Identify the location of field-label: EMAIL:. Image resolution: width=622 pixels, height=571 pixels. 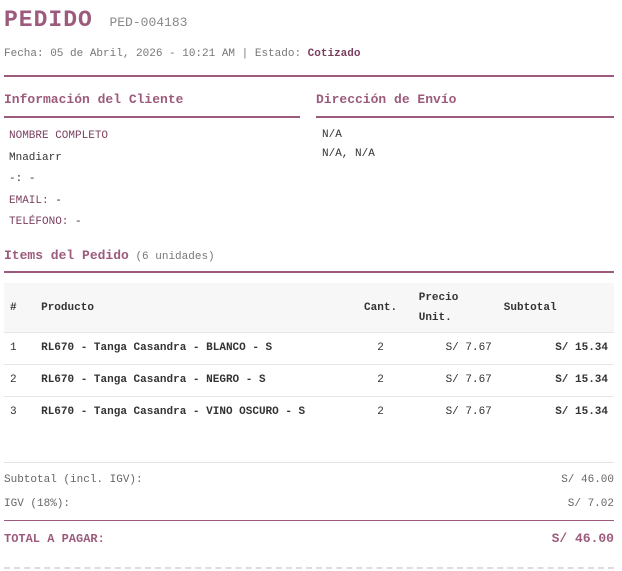
(29, 200).